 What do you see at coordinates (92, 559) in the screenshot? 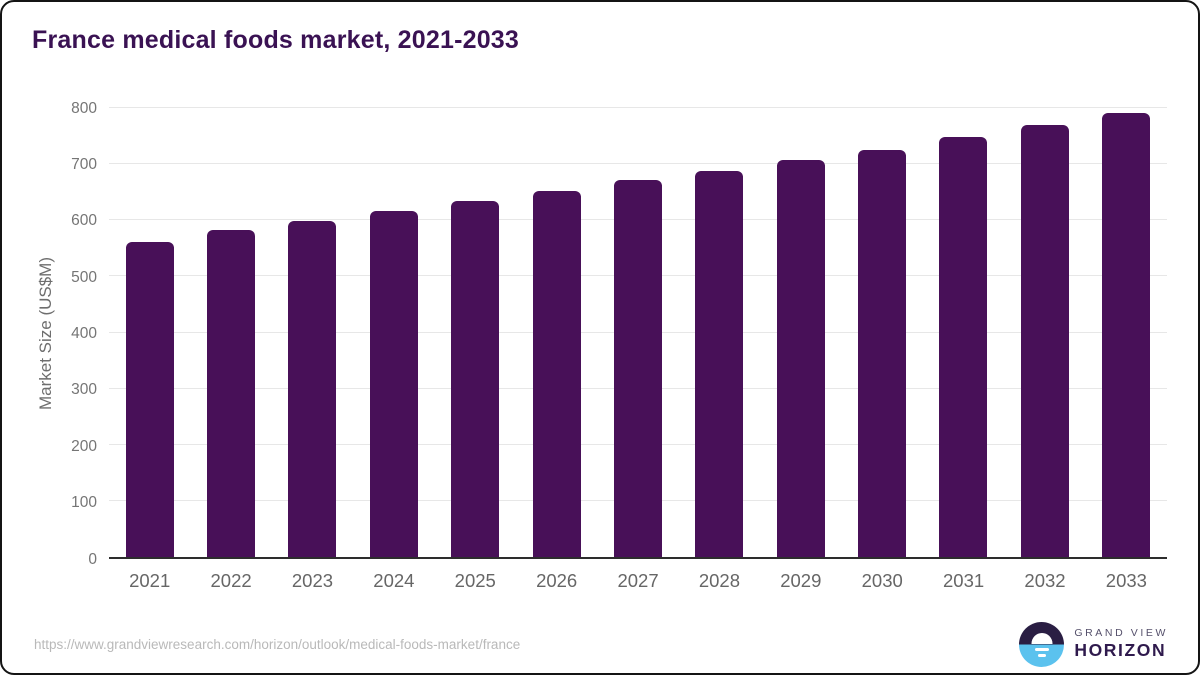
I see `y-tick-0: 0` at bounding box center [92, 559].